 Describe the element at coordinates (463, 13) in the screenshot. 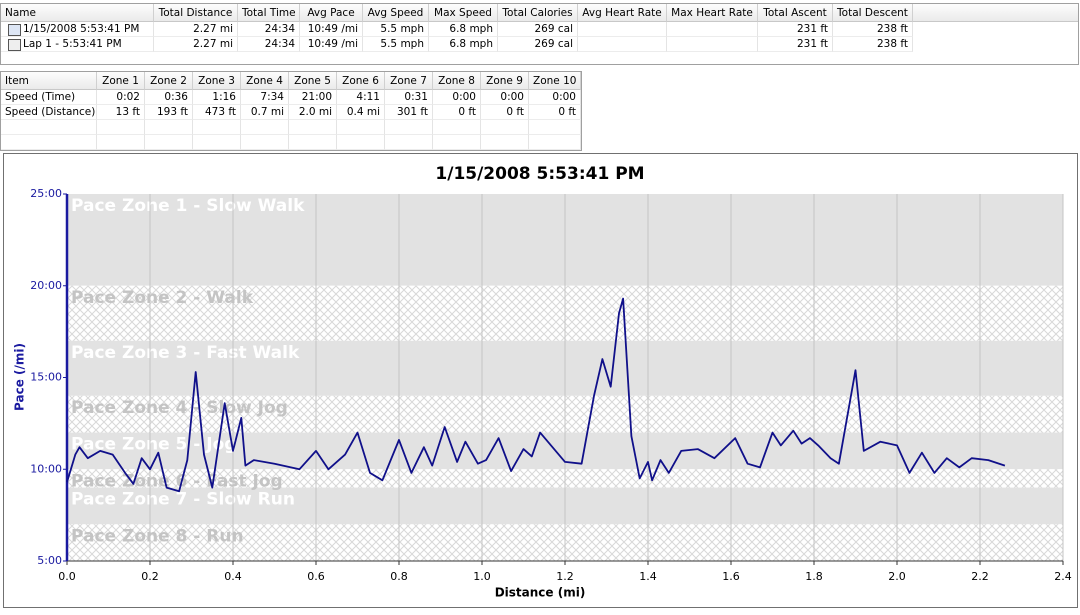

I see `column-header: Max Speed` at that location.